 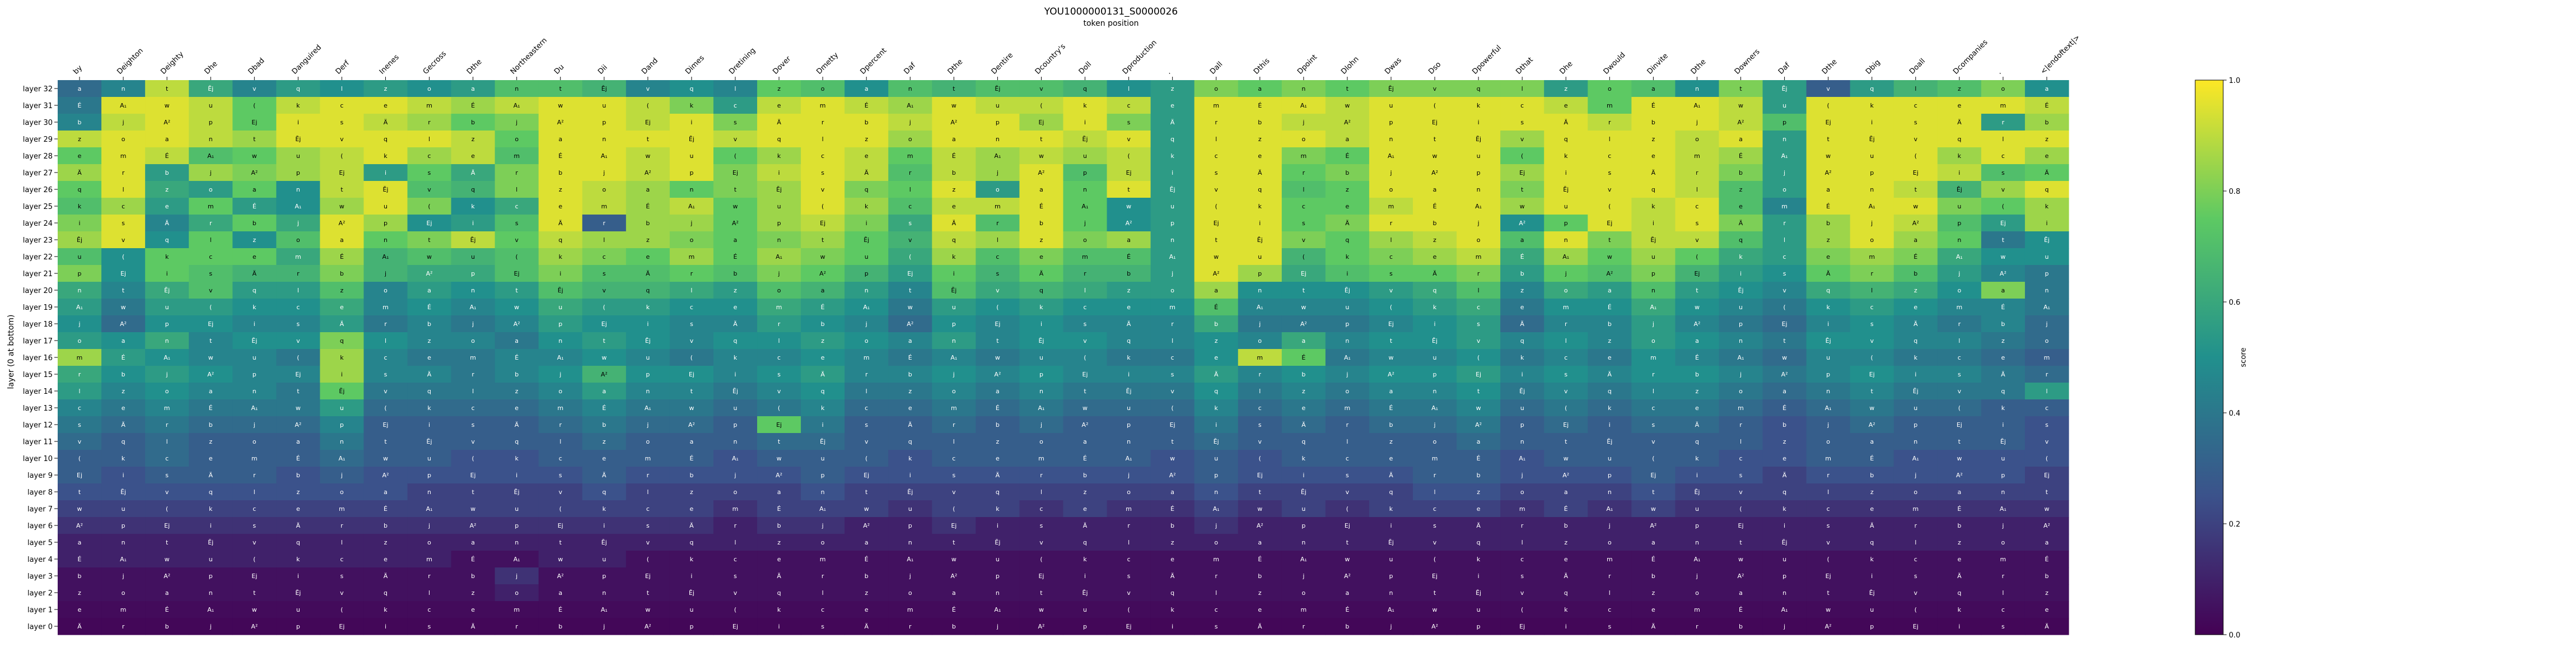 I want to click on heatmap-cell-glyph: A², so click(x=1916, y=224).